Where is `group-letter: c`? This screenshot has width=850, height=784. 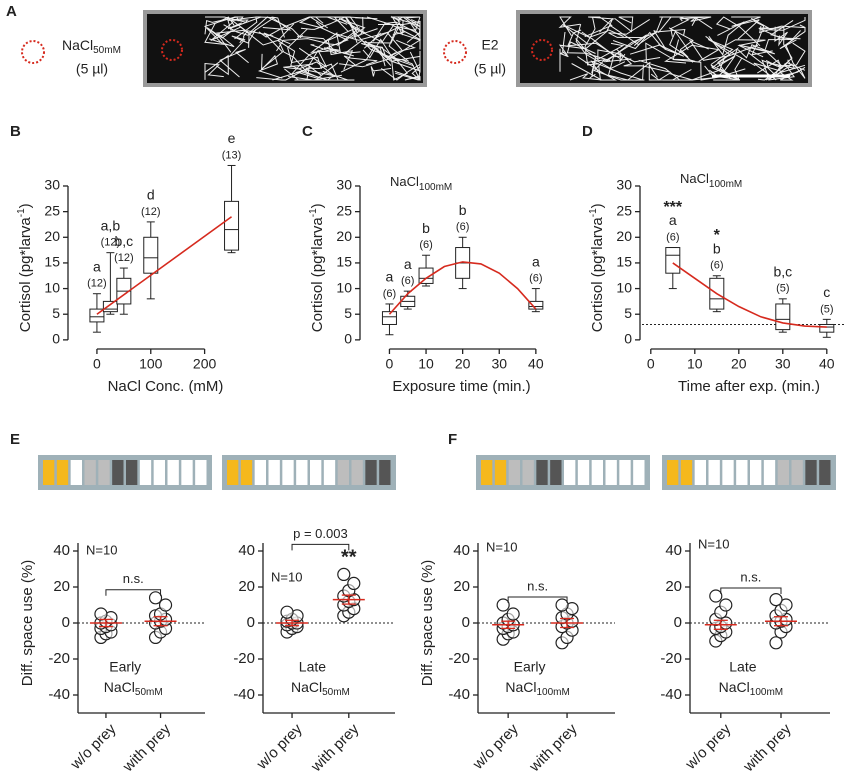 group-letter: c is located at coordinates (826, 292).